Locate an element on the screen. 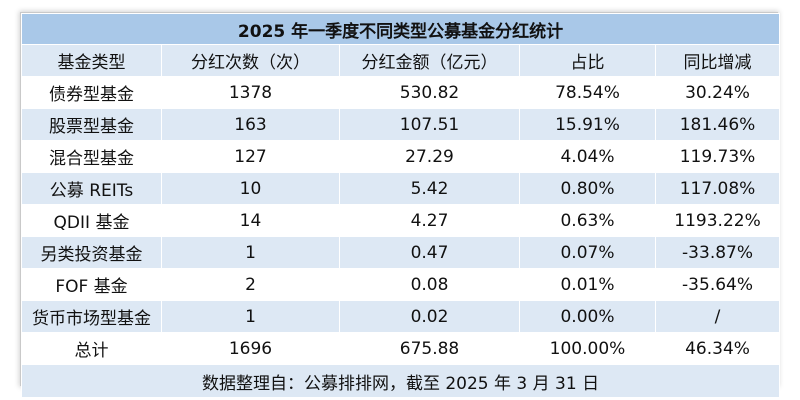  source-note: 数据整理自：公募排排网，截至 2025 年 3 月 31 日 is located at coordinates (400, 381).